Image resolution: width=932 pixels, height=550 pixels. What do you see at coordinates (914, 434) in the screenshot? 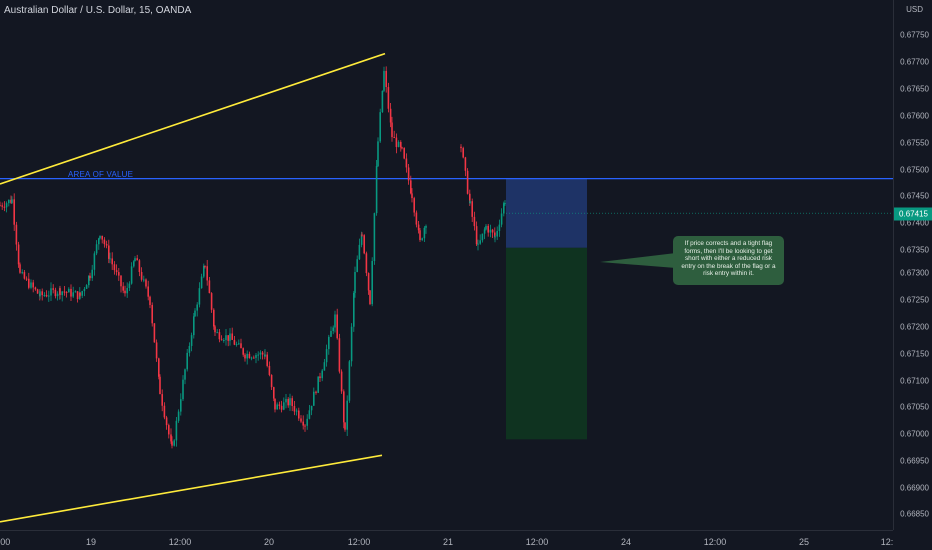
I see `price-tick: 0.67000` at bounding box center [914, 434].